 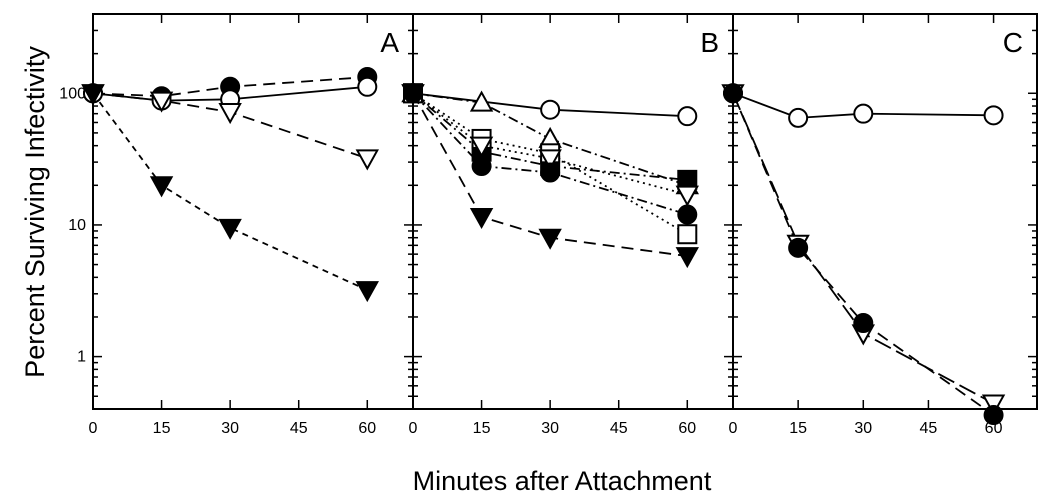 I want to click on panel-letter: A, so click(x=389, y=42).